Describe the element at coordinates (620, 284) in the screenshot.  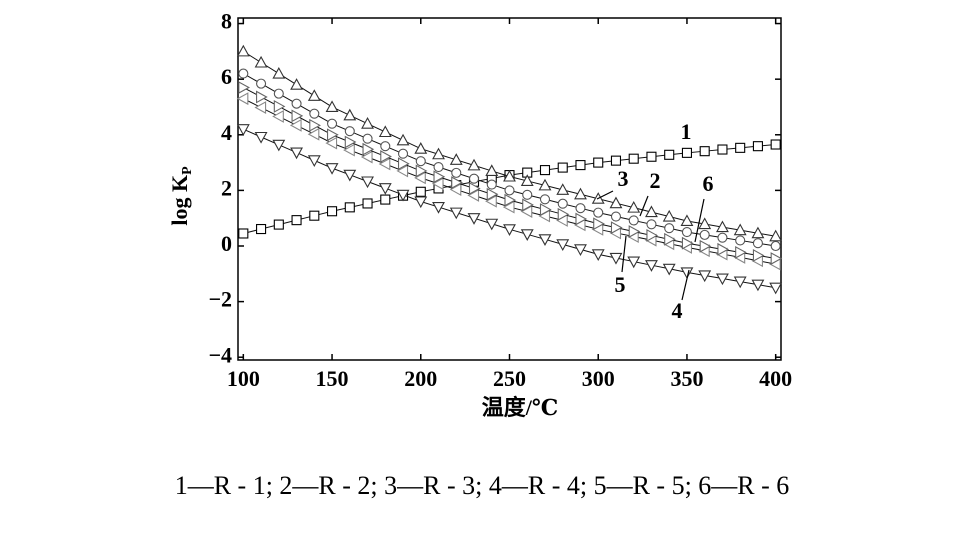
I see `series-label: 5` at that location.